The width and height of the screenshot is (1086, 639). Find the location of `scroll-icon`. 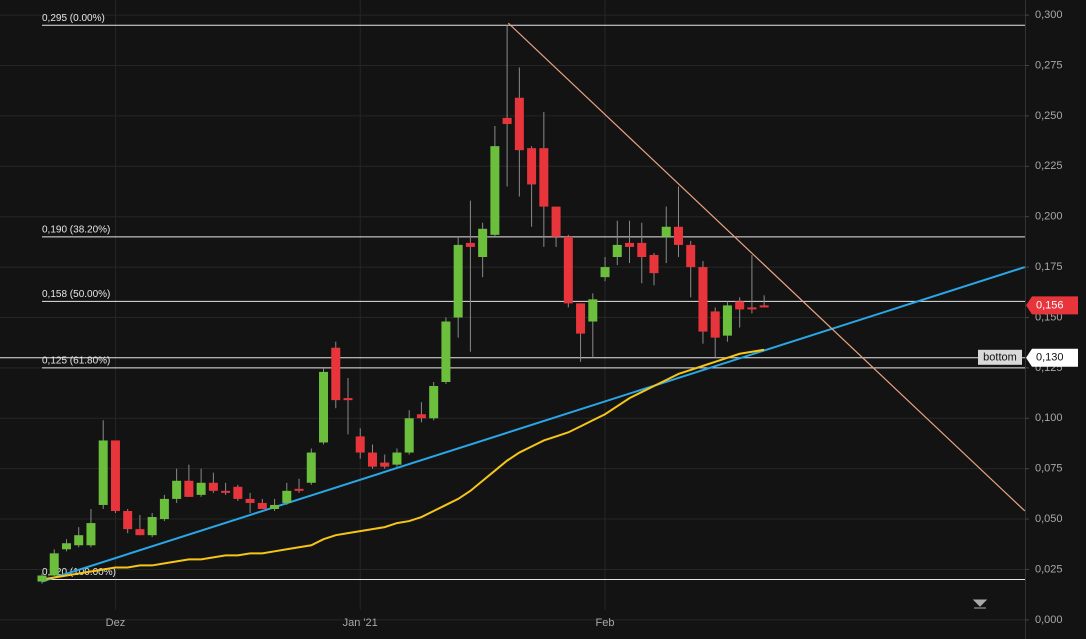

scroll-icon is located at coordinates (980, 604).